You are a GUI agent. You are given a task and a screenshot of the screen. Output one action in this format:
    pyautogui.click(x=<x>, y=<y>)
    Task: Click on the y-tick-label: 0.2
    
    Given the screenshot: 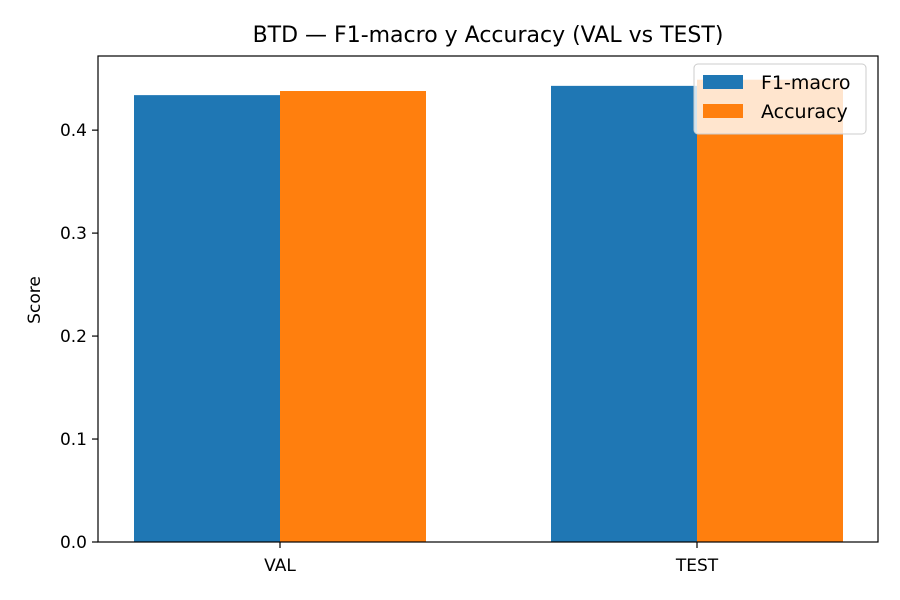 What is the action you would take?
    pyautogui.click(x=73, y=337)
    